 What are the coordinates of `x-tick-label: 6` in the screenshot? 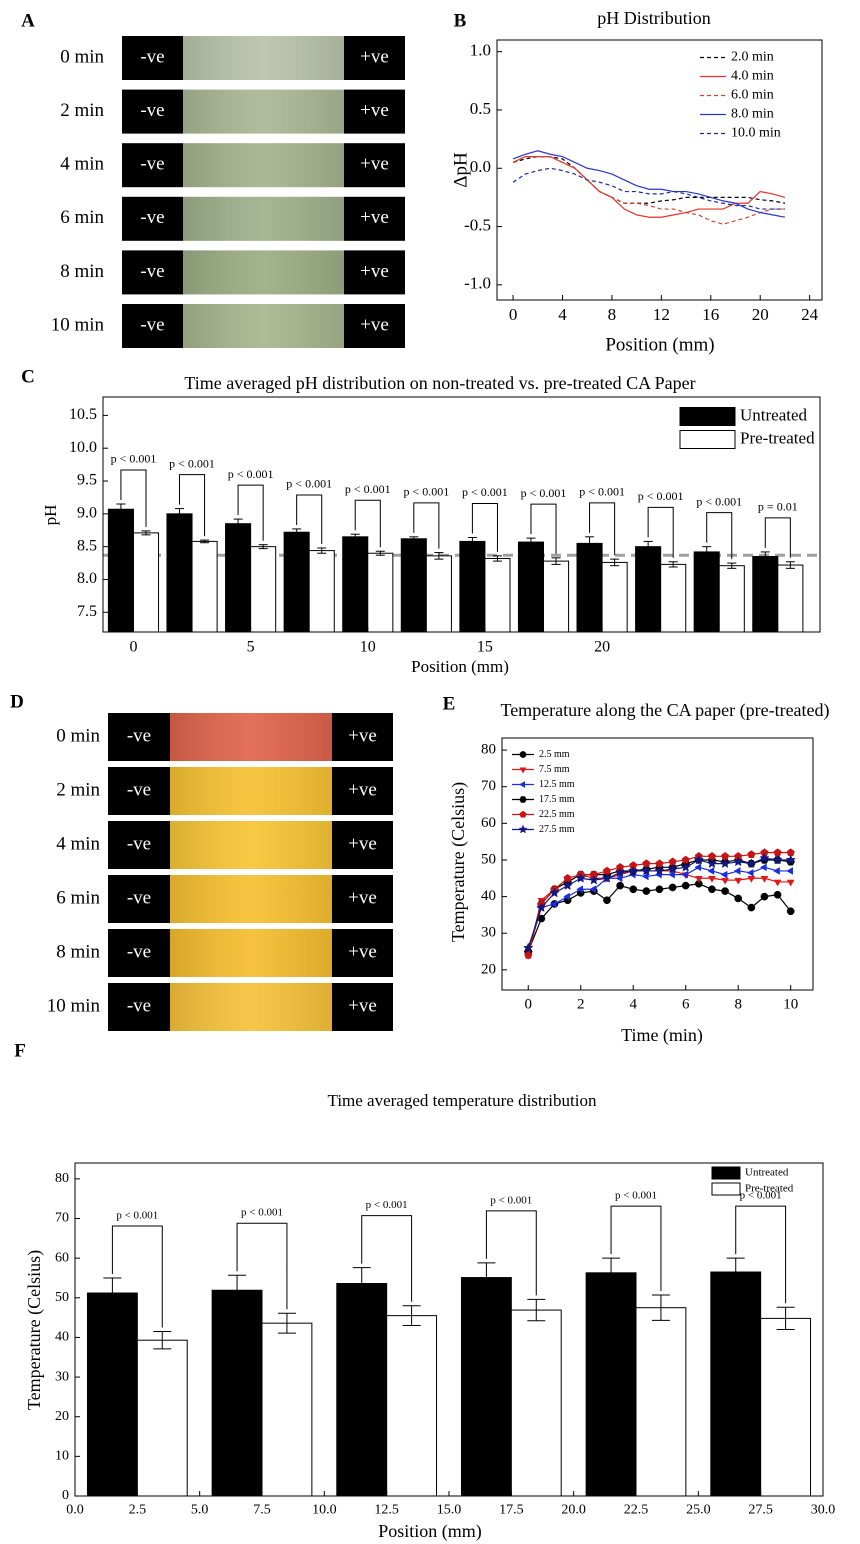 It's located at (686, 1004).